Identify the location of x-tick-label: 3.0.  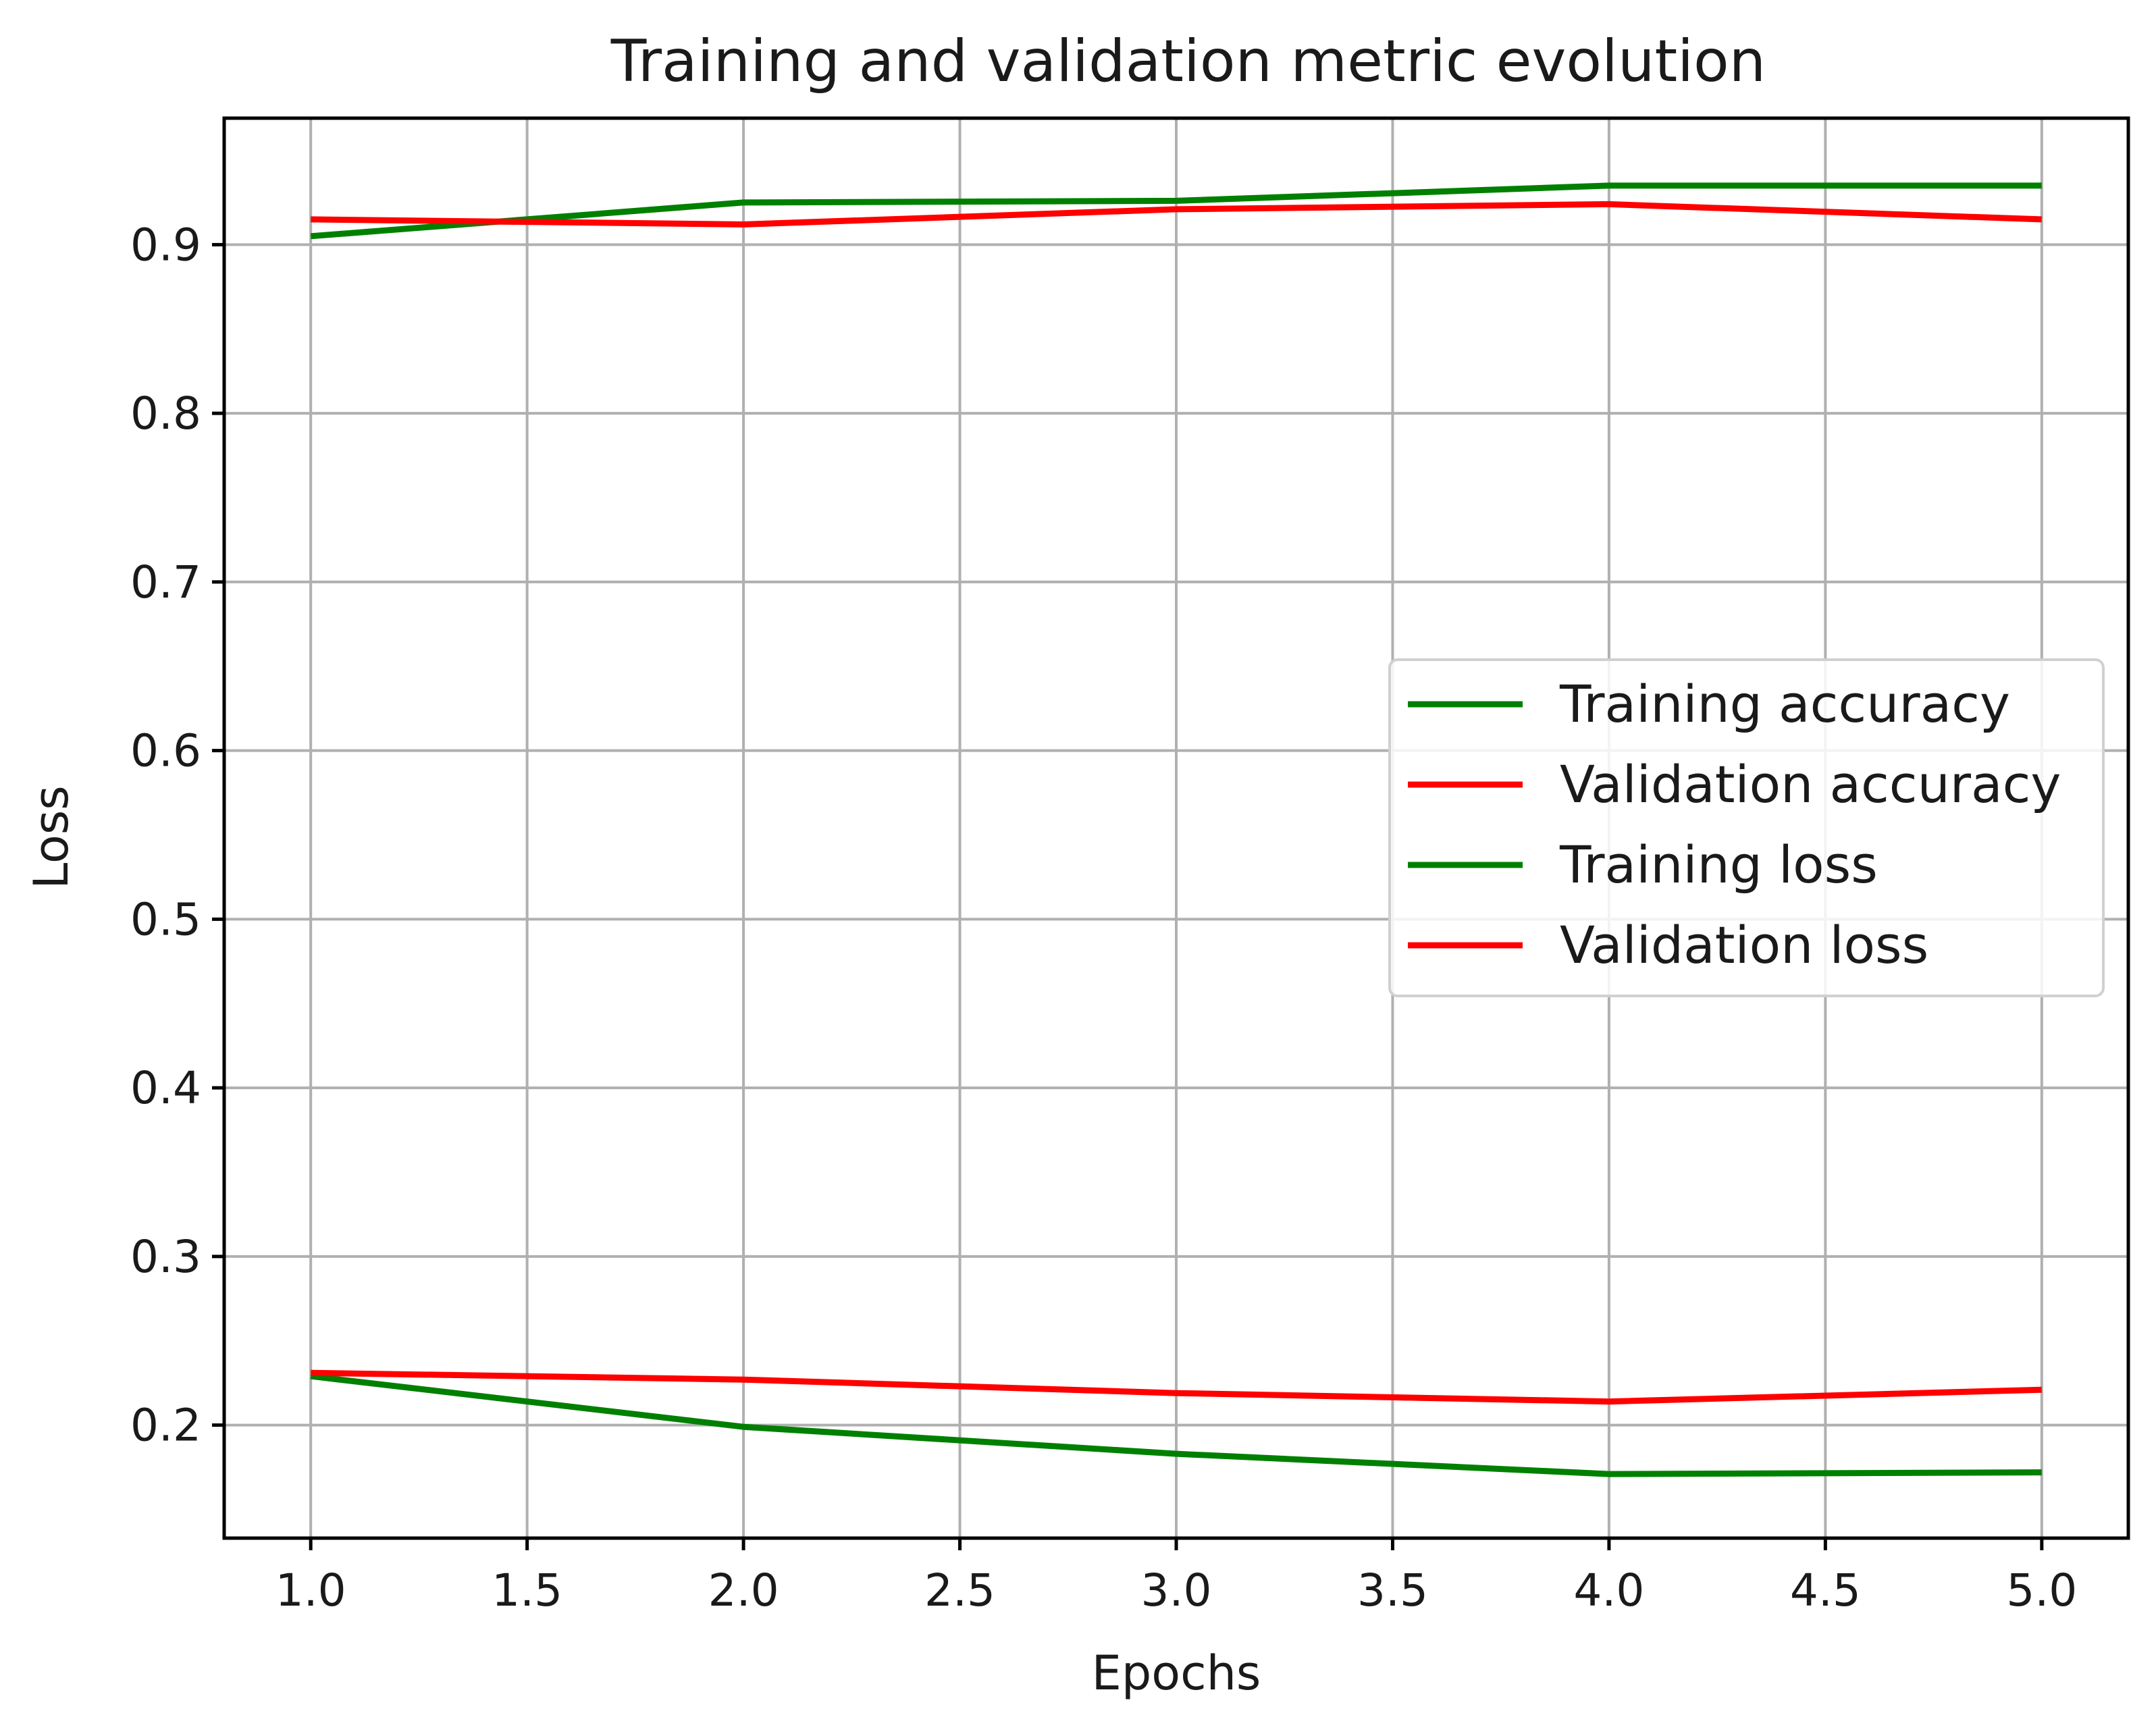
(1176, 1590).